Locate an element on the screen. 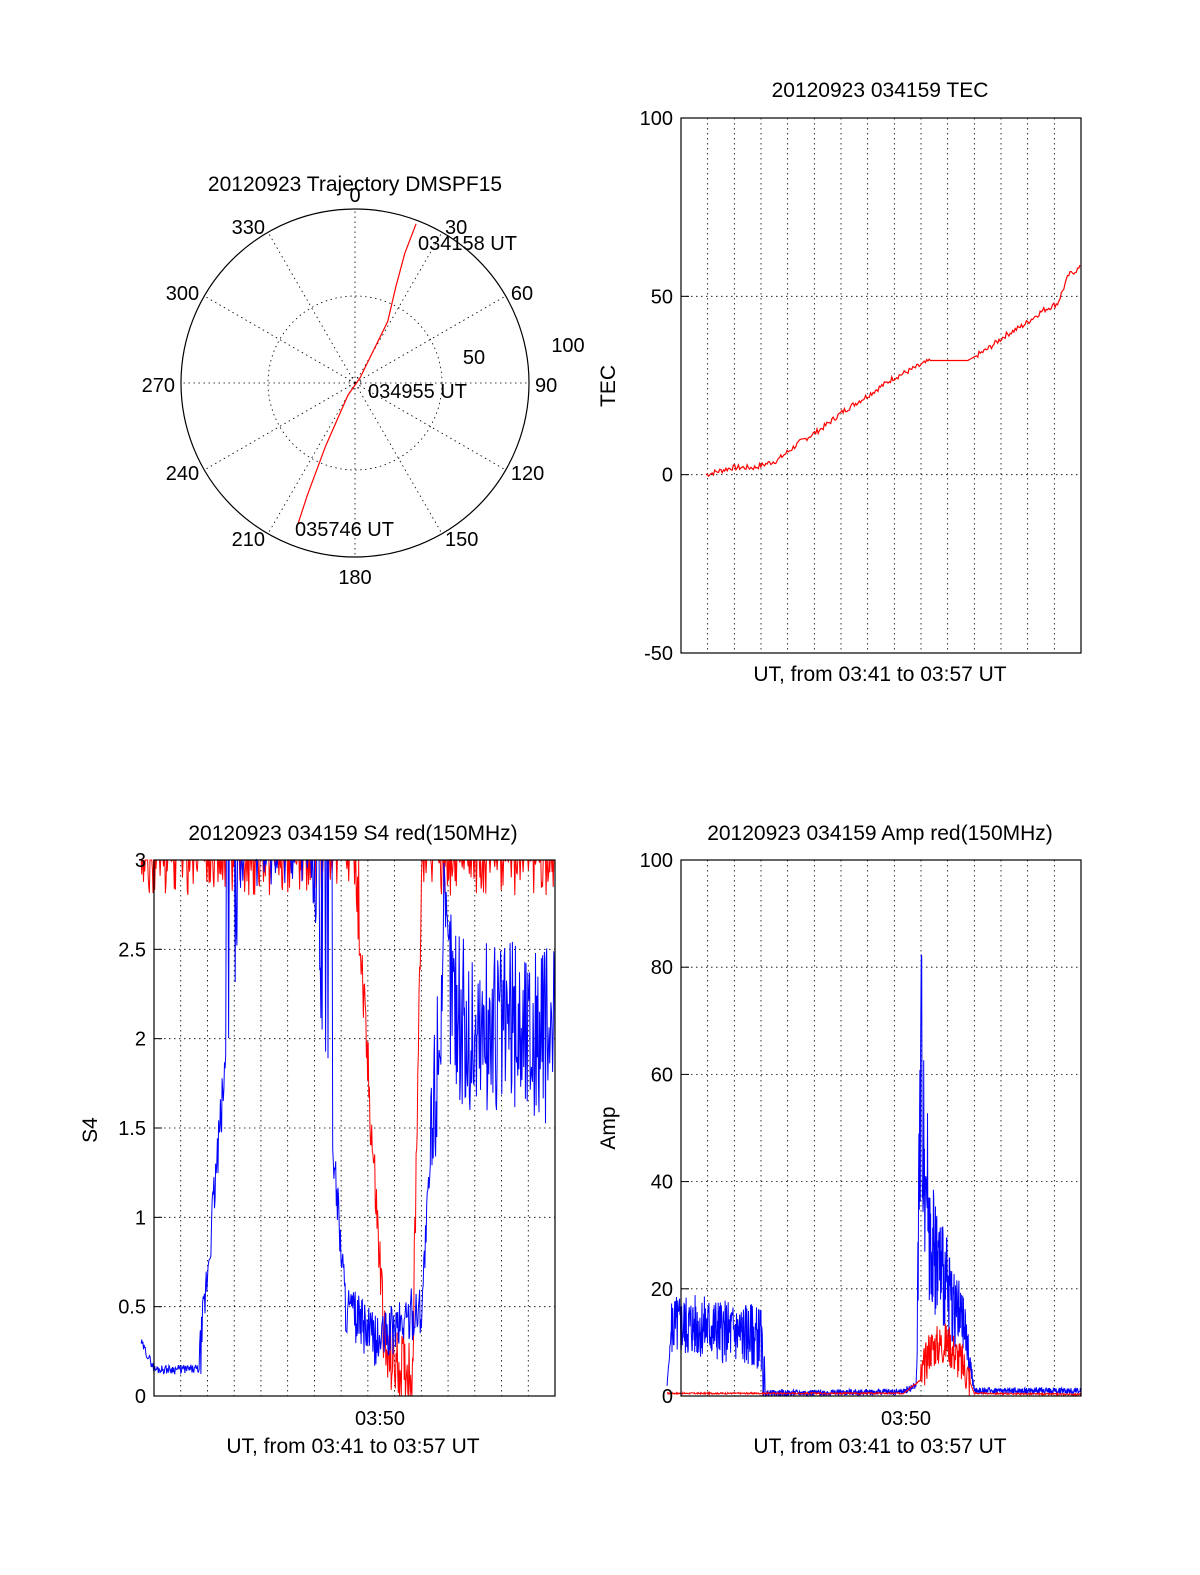  tec-ytick-label: 50 is located at coordinates (662, 297).